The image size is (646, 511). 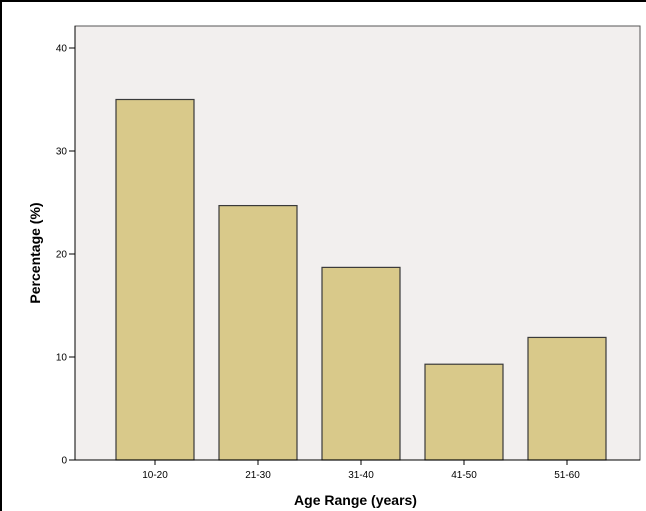 I want to click on y-tick-label-30: 30, so click(x=62, y=152).